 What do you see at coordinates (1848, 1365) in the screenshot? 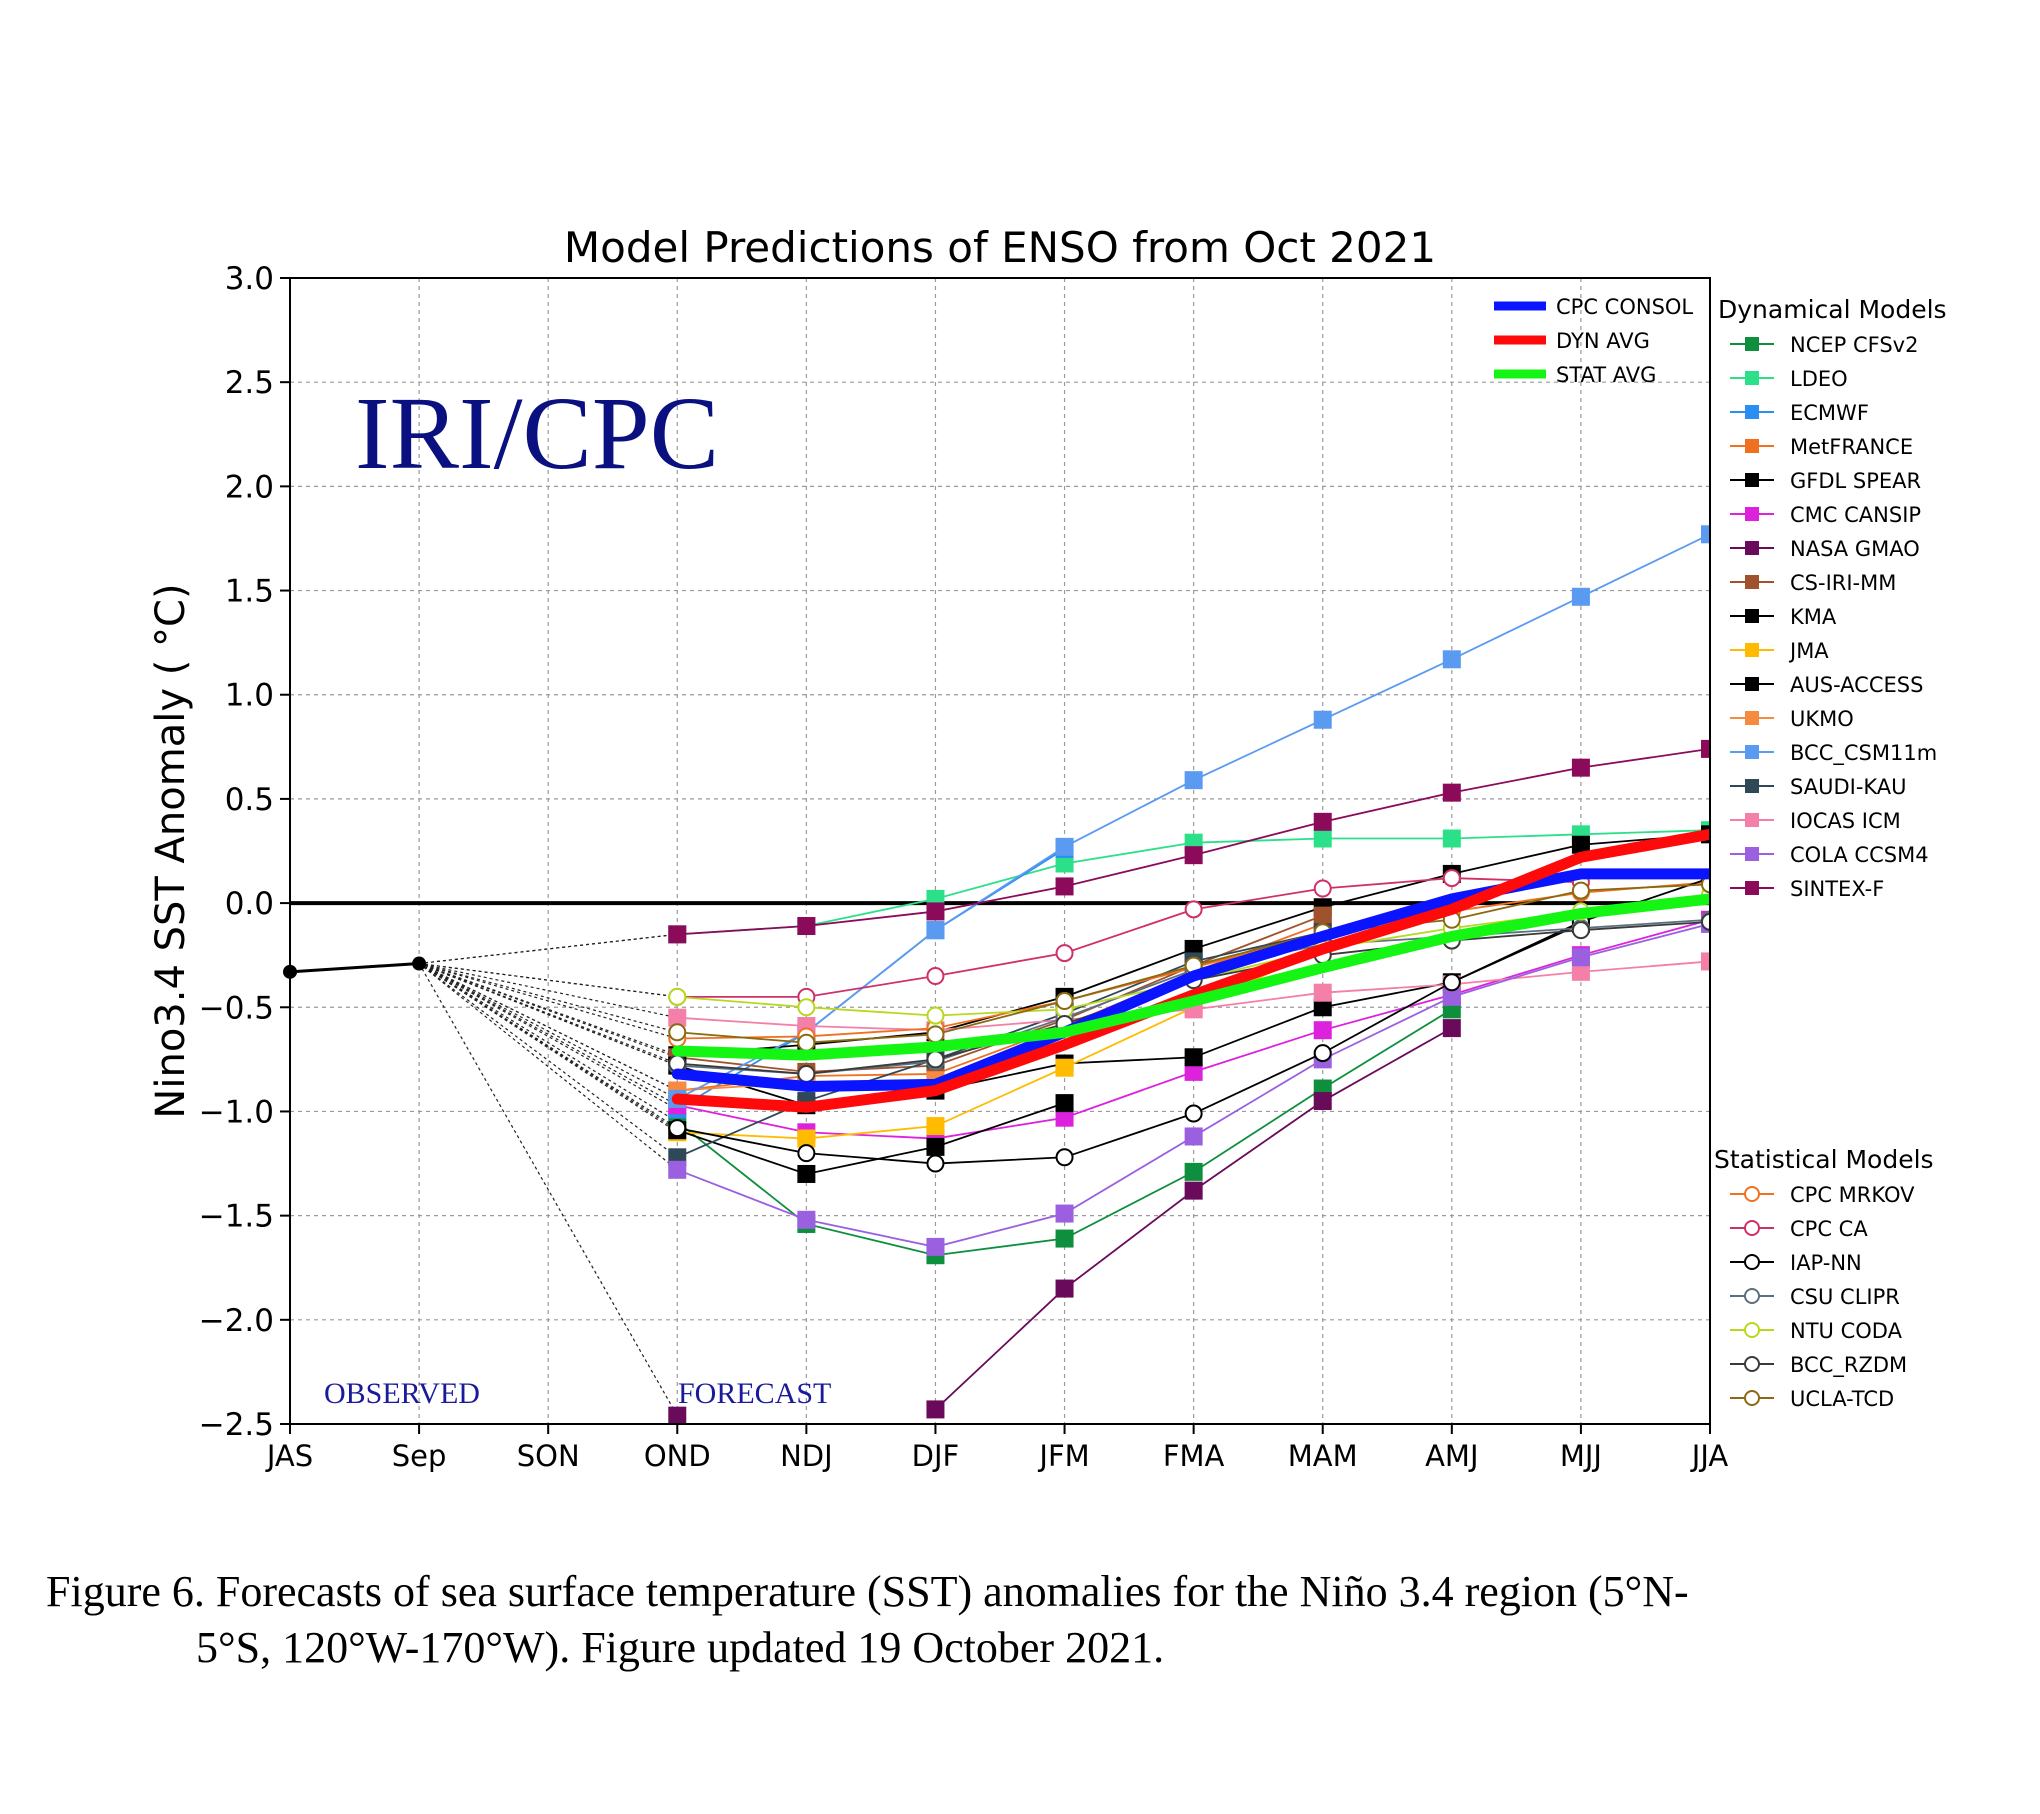
I see `legend-label-bcc-rzdm: BCC_RZDM` at bounding box center [1848, 1365].